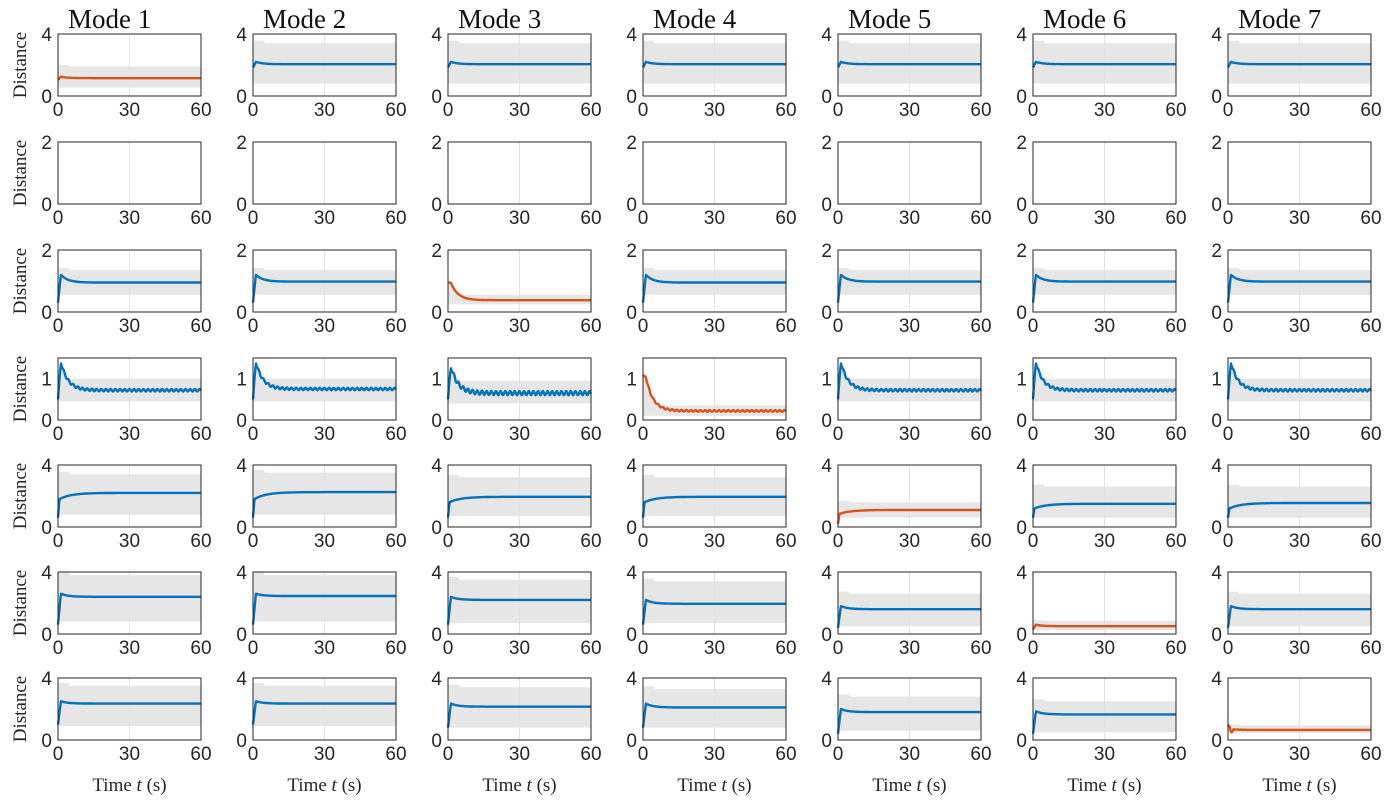  I want to click on panel-r6-mode2: 0 4 0 30 60, so click(321, 611).